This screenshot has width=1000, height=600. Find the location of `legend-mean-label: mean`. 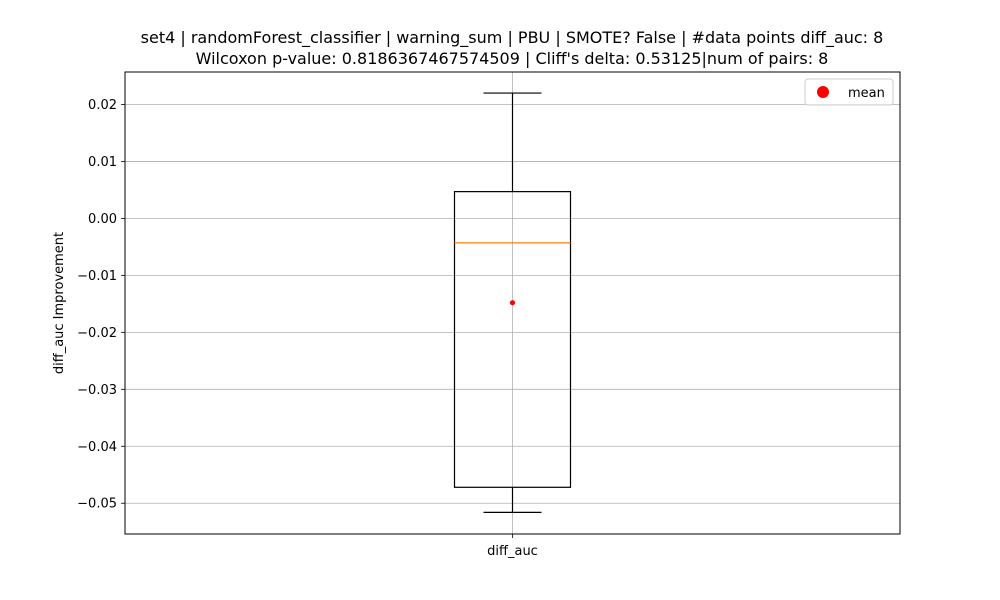

legend-mean-label: mean is located at coordinates (866, 93).